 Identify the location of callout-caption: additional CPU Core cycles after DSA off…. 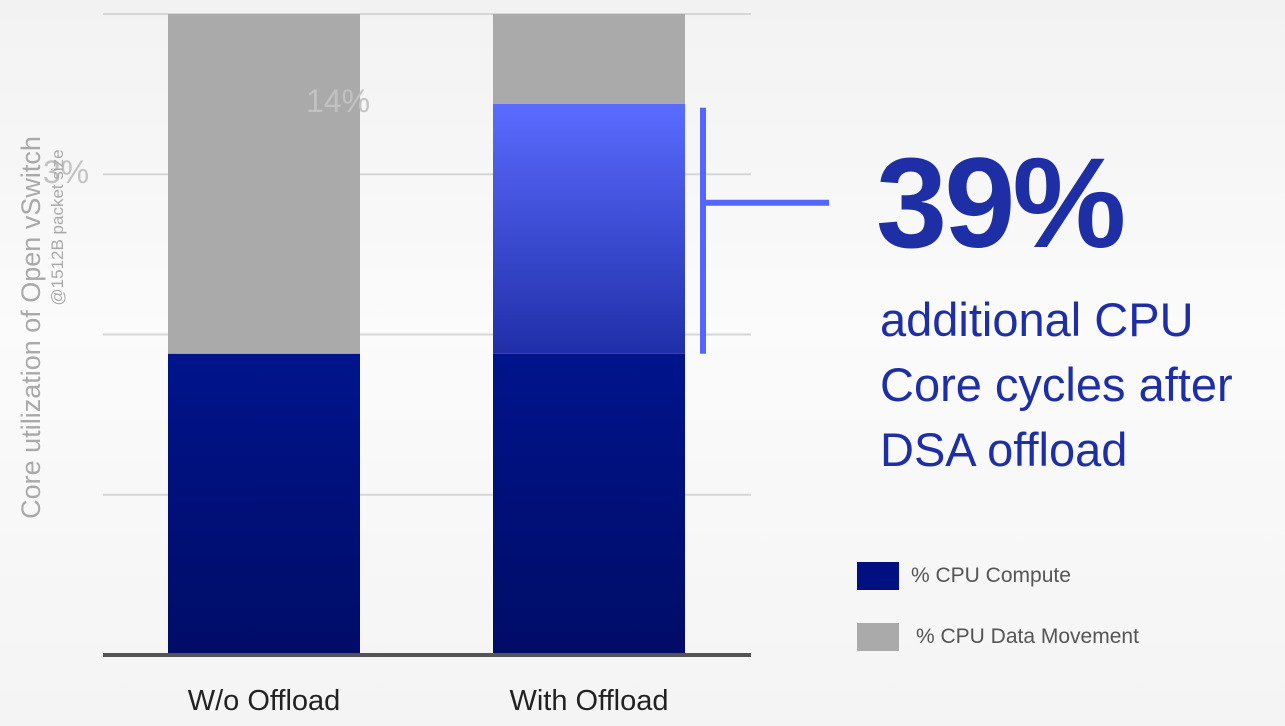
(1080, 384).